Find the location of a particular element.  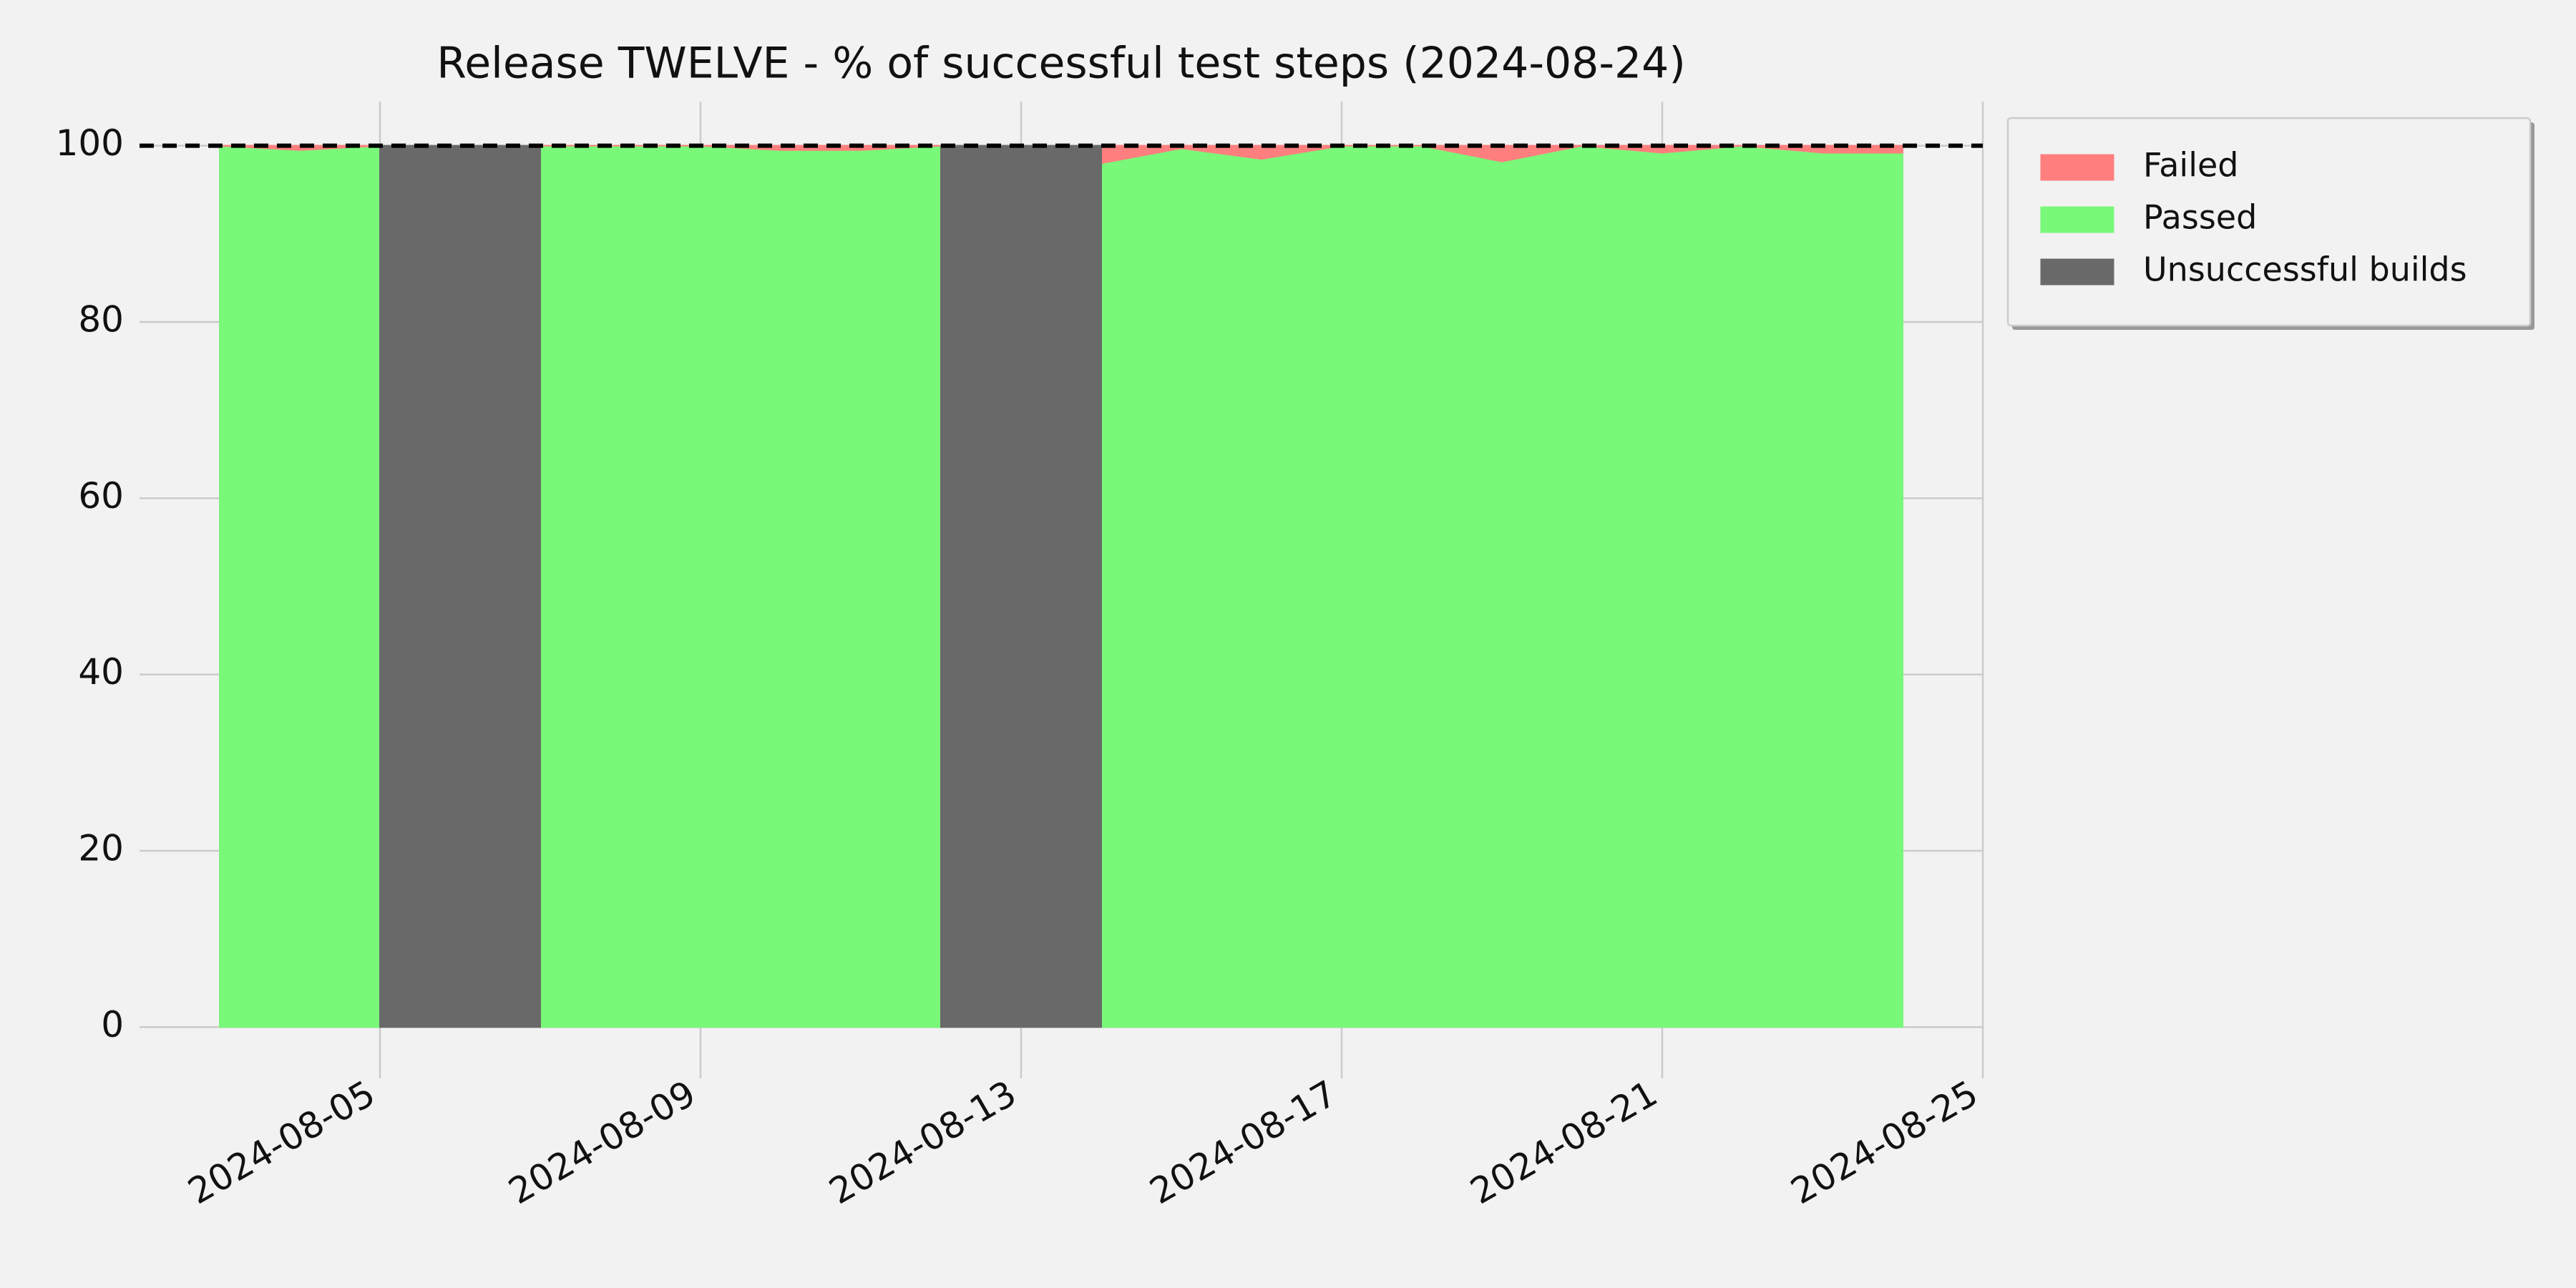

y-tick-label: 80 is located at coordinates (101, 319).